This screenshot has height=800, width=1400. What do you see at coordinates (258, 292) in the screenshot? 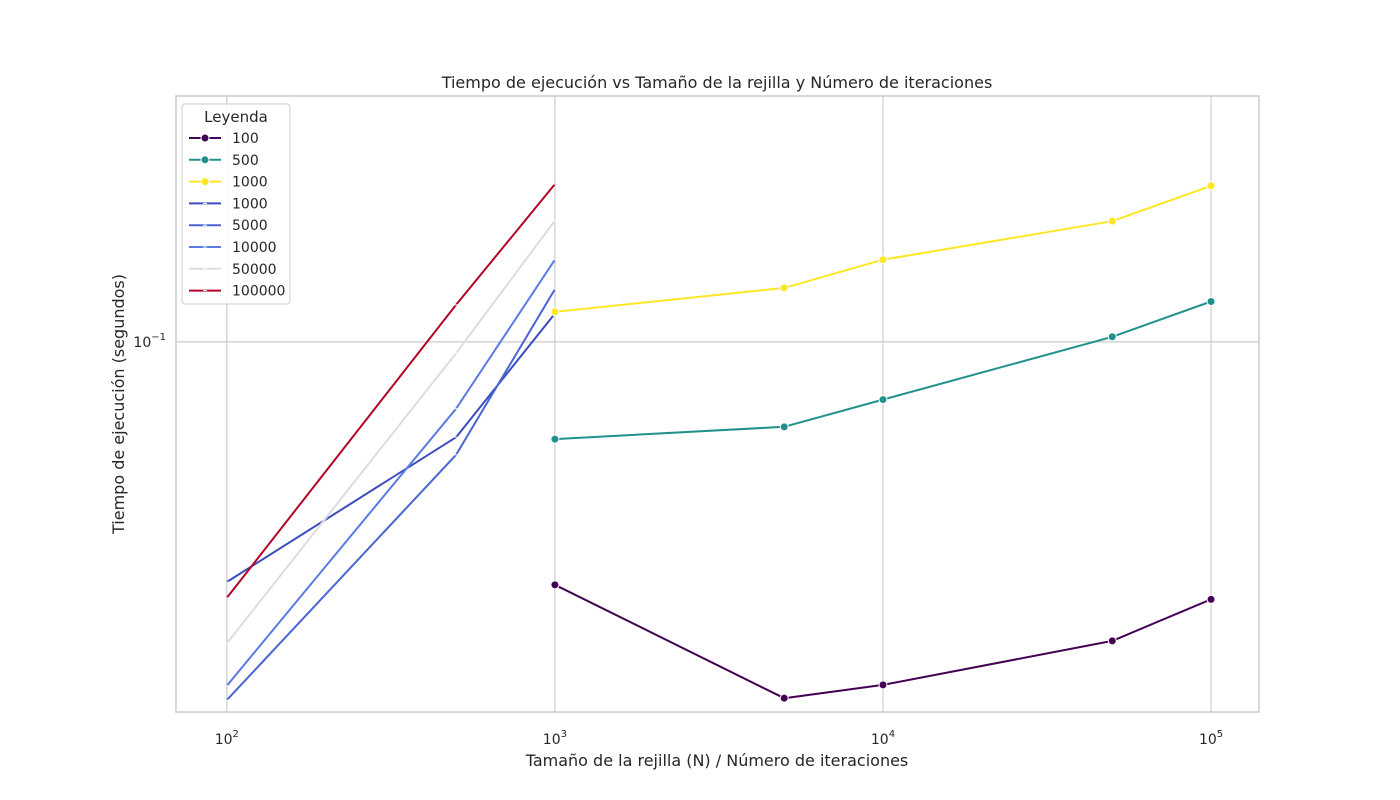
I see `legend-label: 100000` at bounding box center [258, 292].